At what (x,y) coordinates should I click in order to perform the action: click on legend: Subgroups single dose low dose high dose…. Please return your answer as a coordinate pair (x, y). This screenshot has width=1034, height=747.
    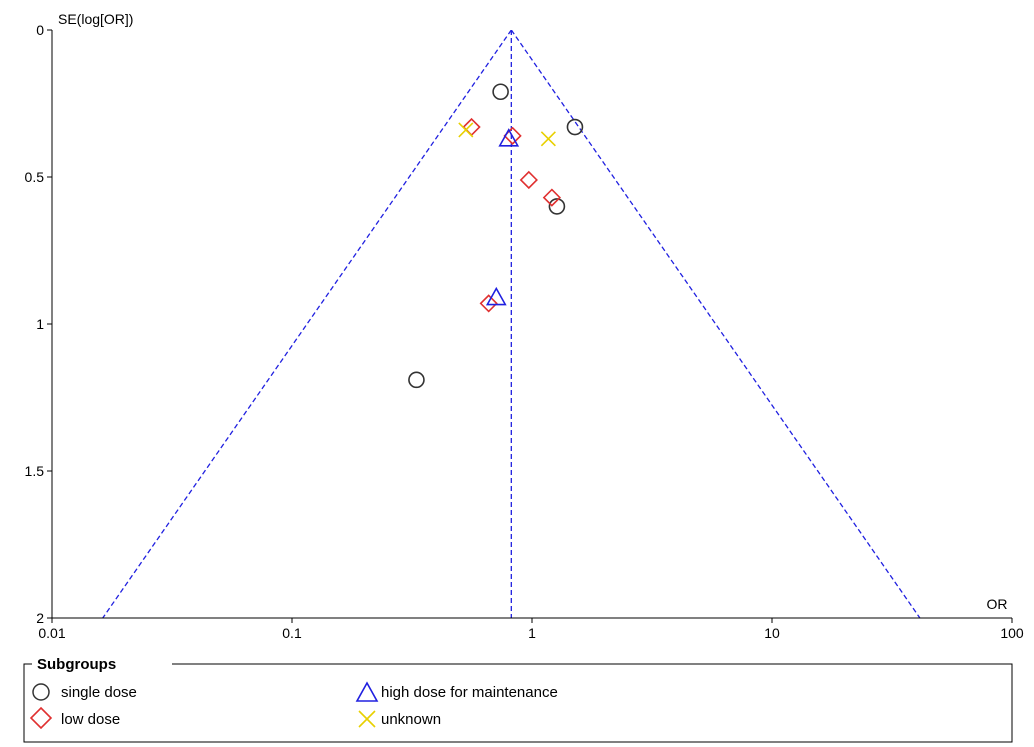
    Looking at the image, I should click on (518, 699).